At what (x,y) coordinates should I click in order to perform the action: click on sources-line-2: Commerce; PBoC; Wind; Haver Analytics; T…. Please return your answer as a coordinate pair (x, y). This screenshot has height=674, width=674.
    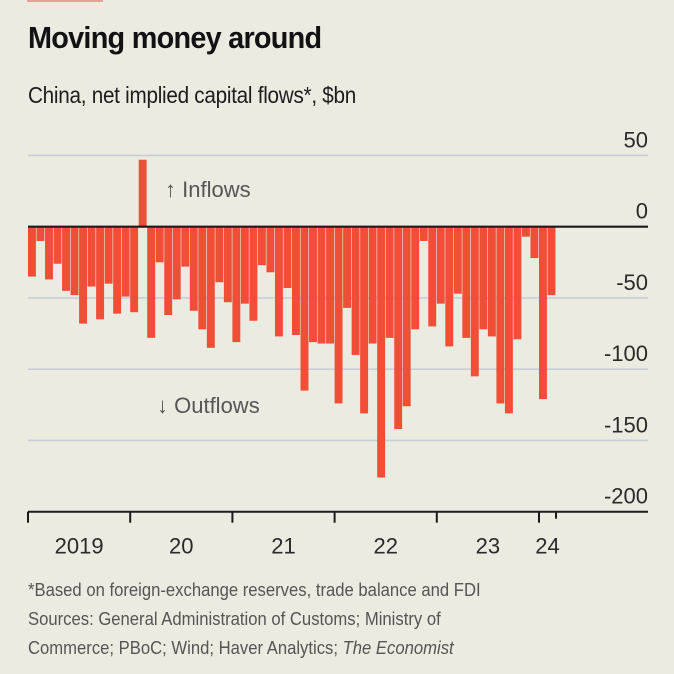
    Looking at the image, I should click on (254, 647).